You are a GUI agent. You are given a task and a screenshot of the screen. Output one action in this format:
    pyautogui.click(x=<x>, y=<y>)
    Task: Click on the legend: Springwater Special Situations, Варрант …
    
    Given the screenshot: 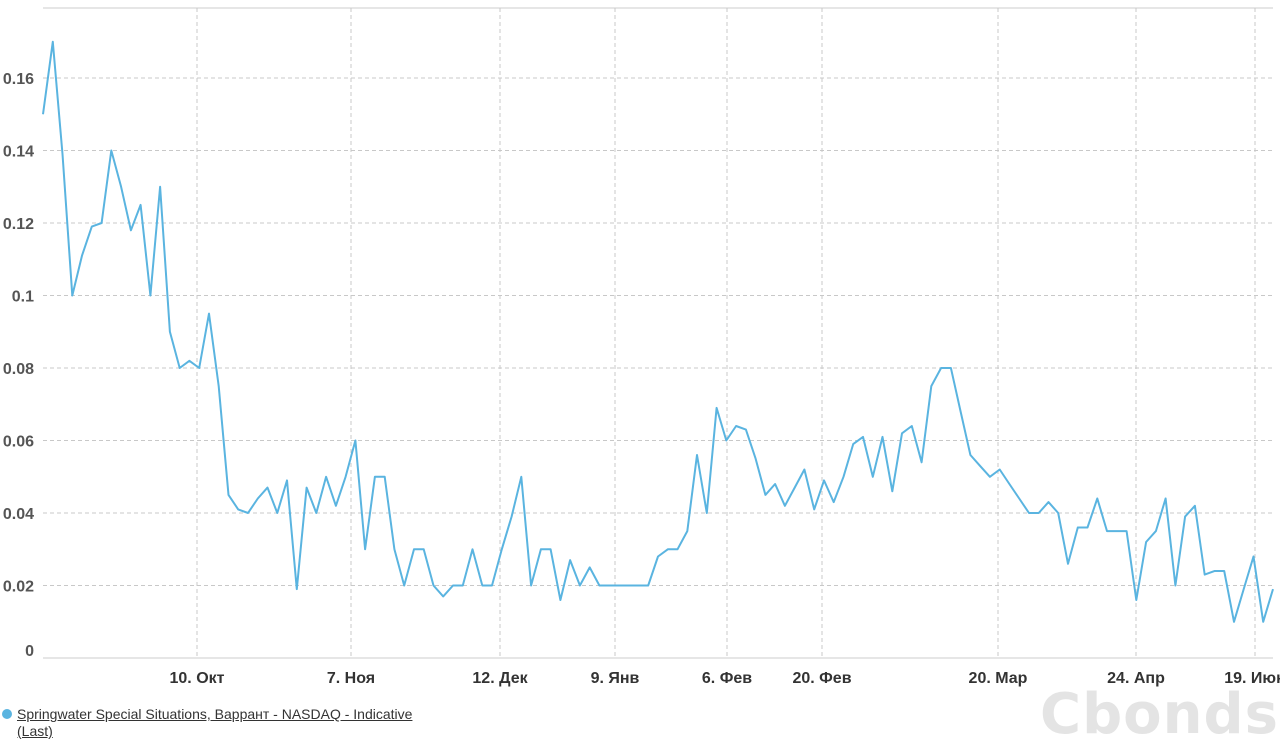 What is the action you would take?
    pyautogui.click(x=222, y=723)
    